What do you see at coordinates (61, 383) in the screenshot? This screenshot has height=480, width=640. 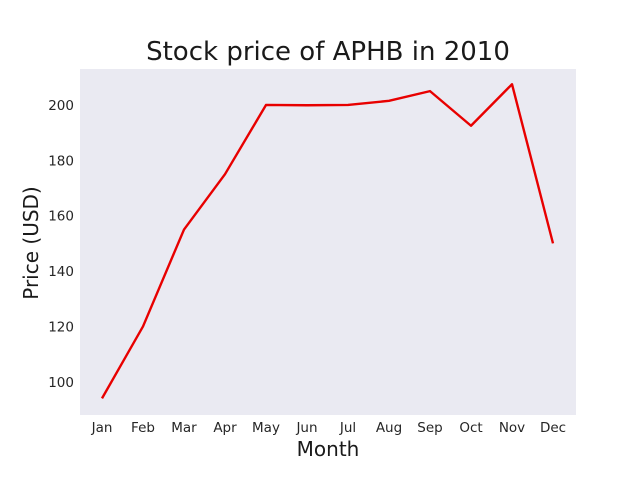 I see `y-tick-label: 100` at bounding box center [61, 383].